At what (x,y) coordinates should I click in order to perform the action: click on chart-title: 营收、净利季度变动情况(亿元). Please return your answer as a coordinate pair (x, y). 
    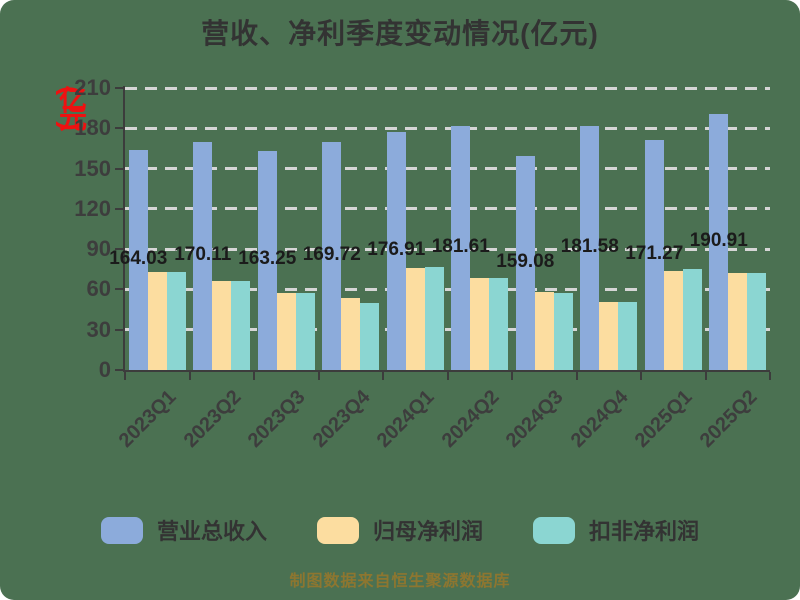
    Looking at the image, I should click on (400, 33).